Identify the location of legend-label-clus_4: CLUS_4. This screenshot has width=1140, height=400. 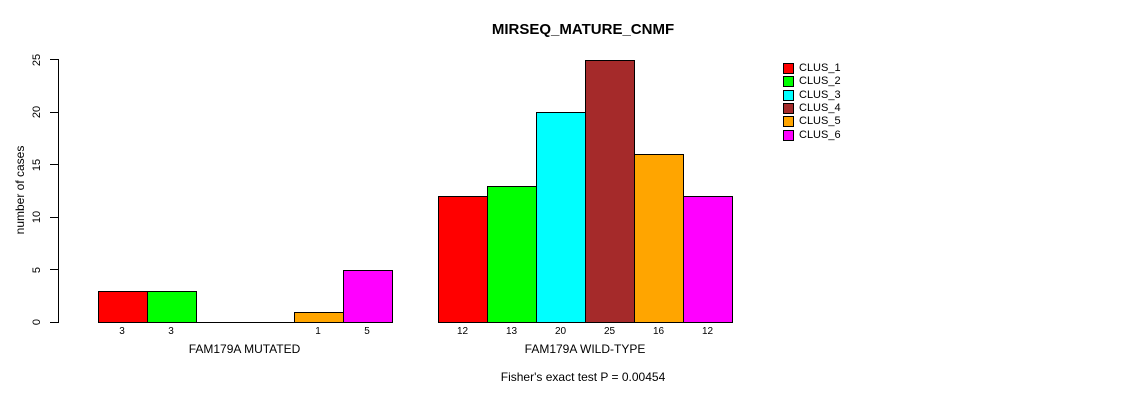
(820, 107).